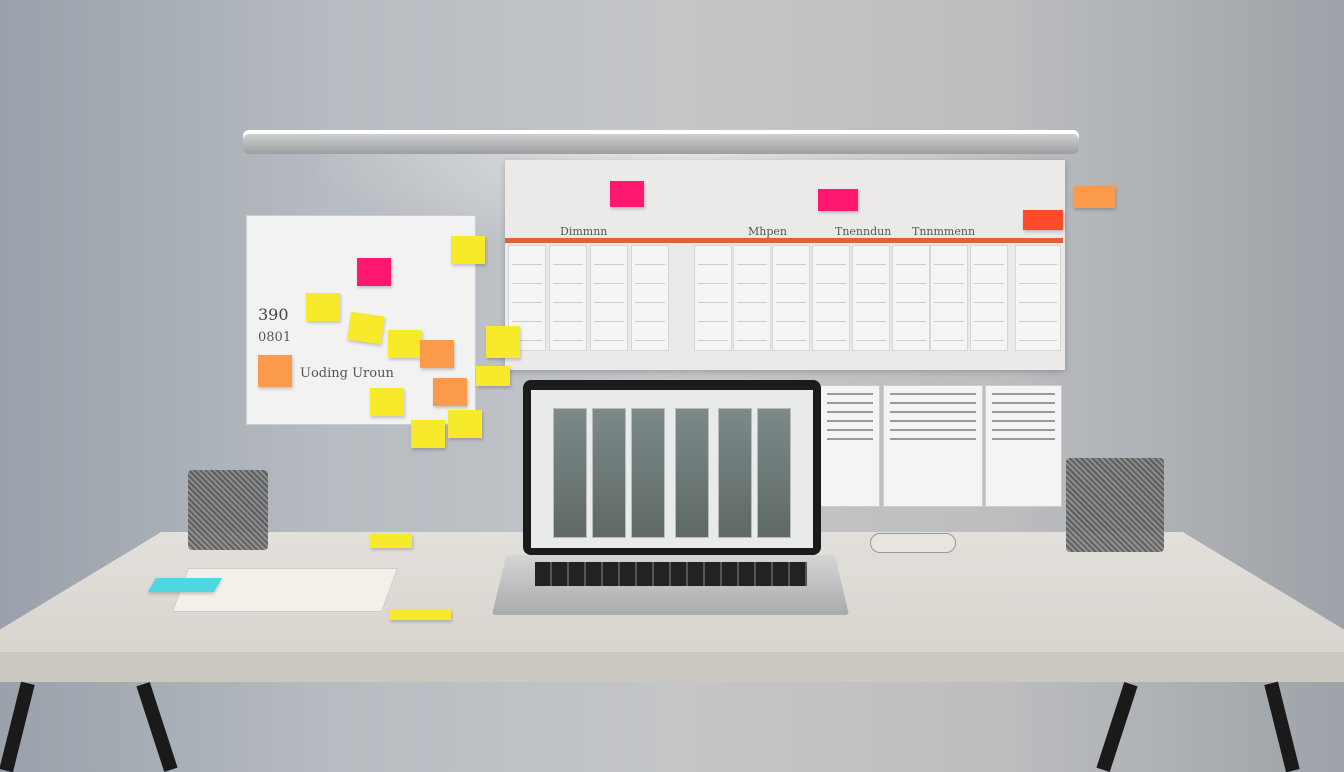 The height and width of the screenshot is (772, 1344). Describe the element at coordinates (275, 337) in the screenshot. I see `whiteboard-number: 0801` at that location.